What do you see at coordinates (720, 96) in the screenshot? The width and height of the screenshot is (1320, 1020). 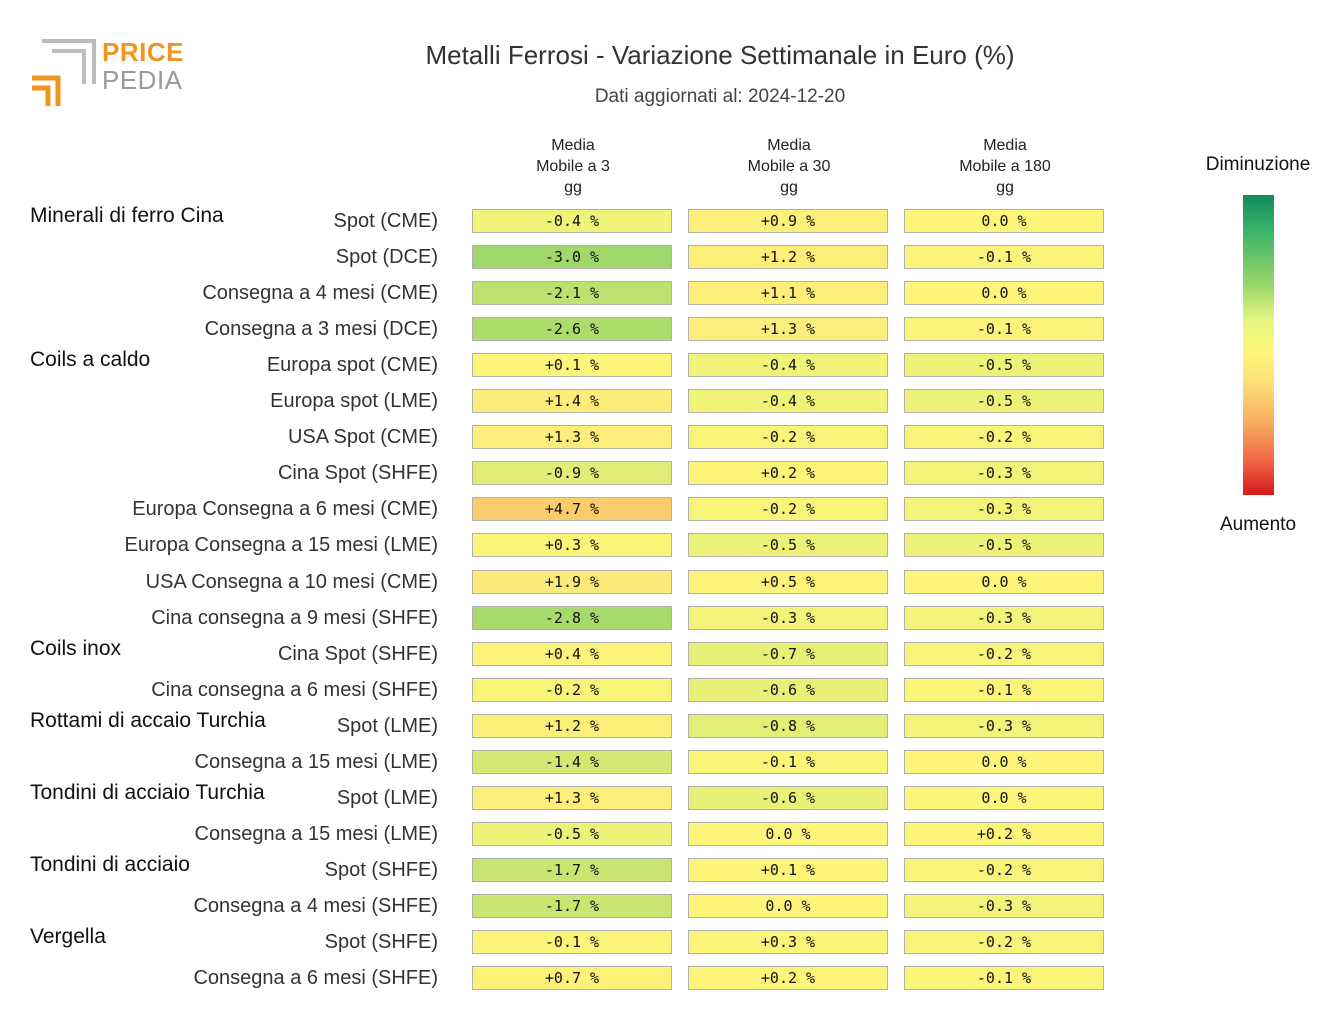 I see `chart-subtitle: Dati aggiornati al: 2024-12-20` at bounding box center [720, 96].